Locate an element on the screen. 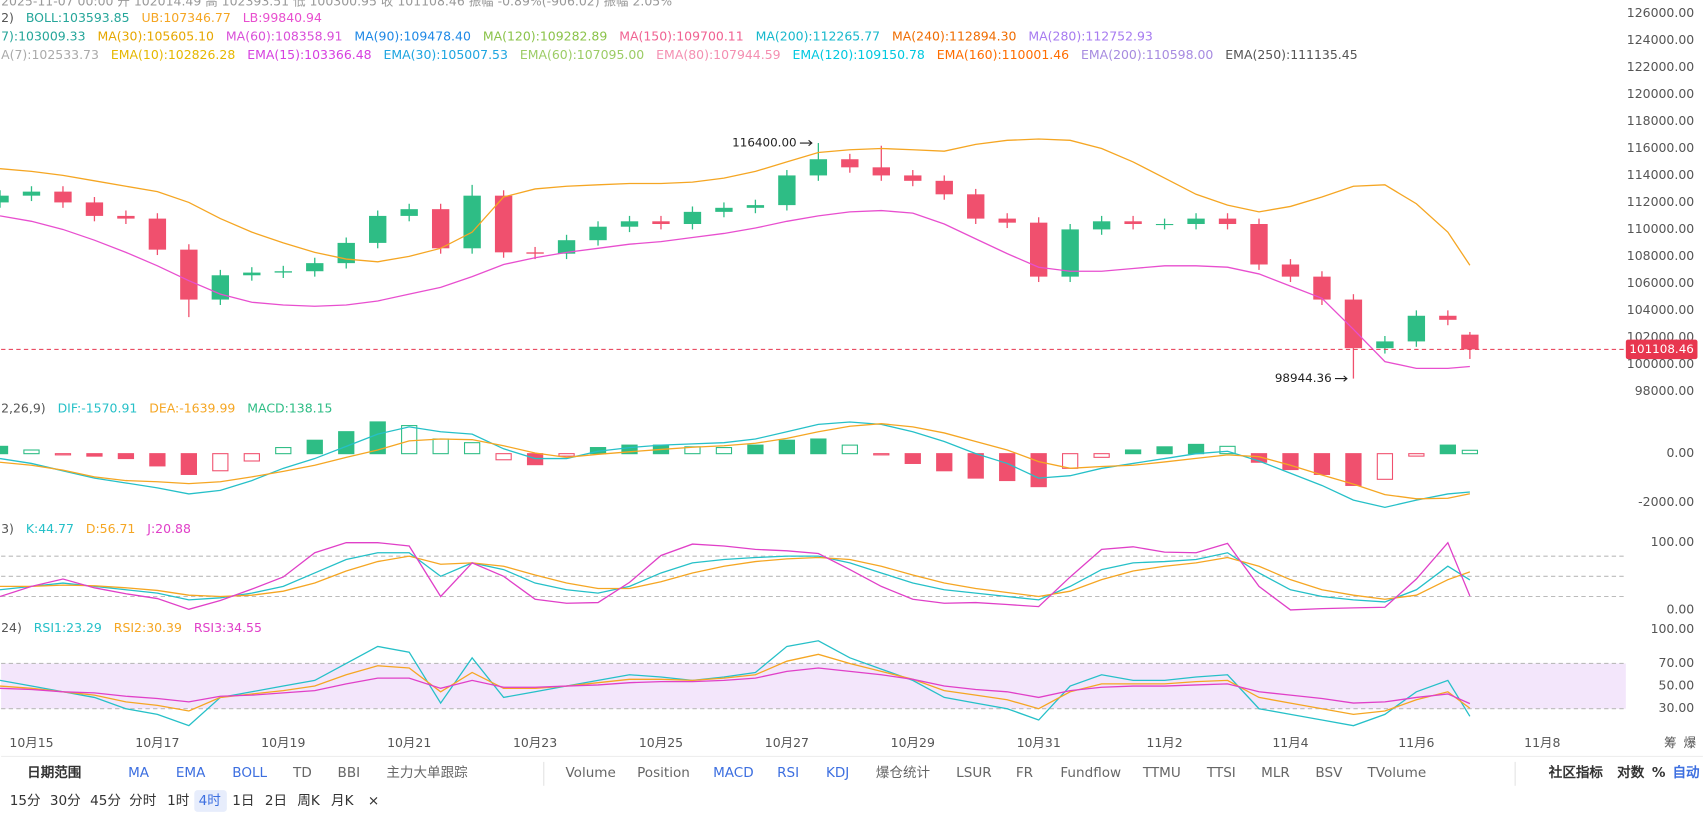  legend-entry: MA(120):109282.89 is located at coordinates (545, 35).